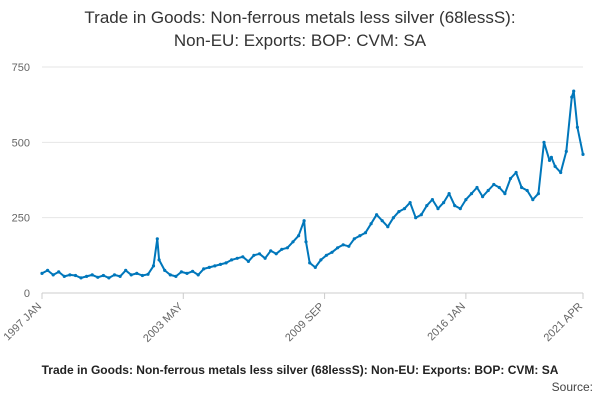  I want to click on footer-source: Source:, so click(300, 387).